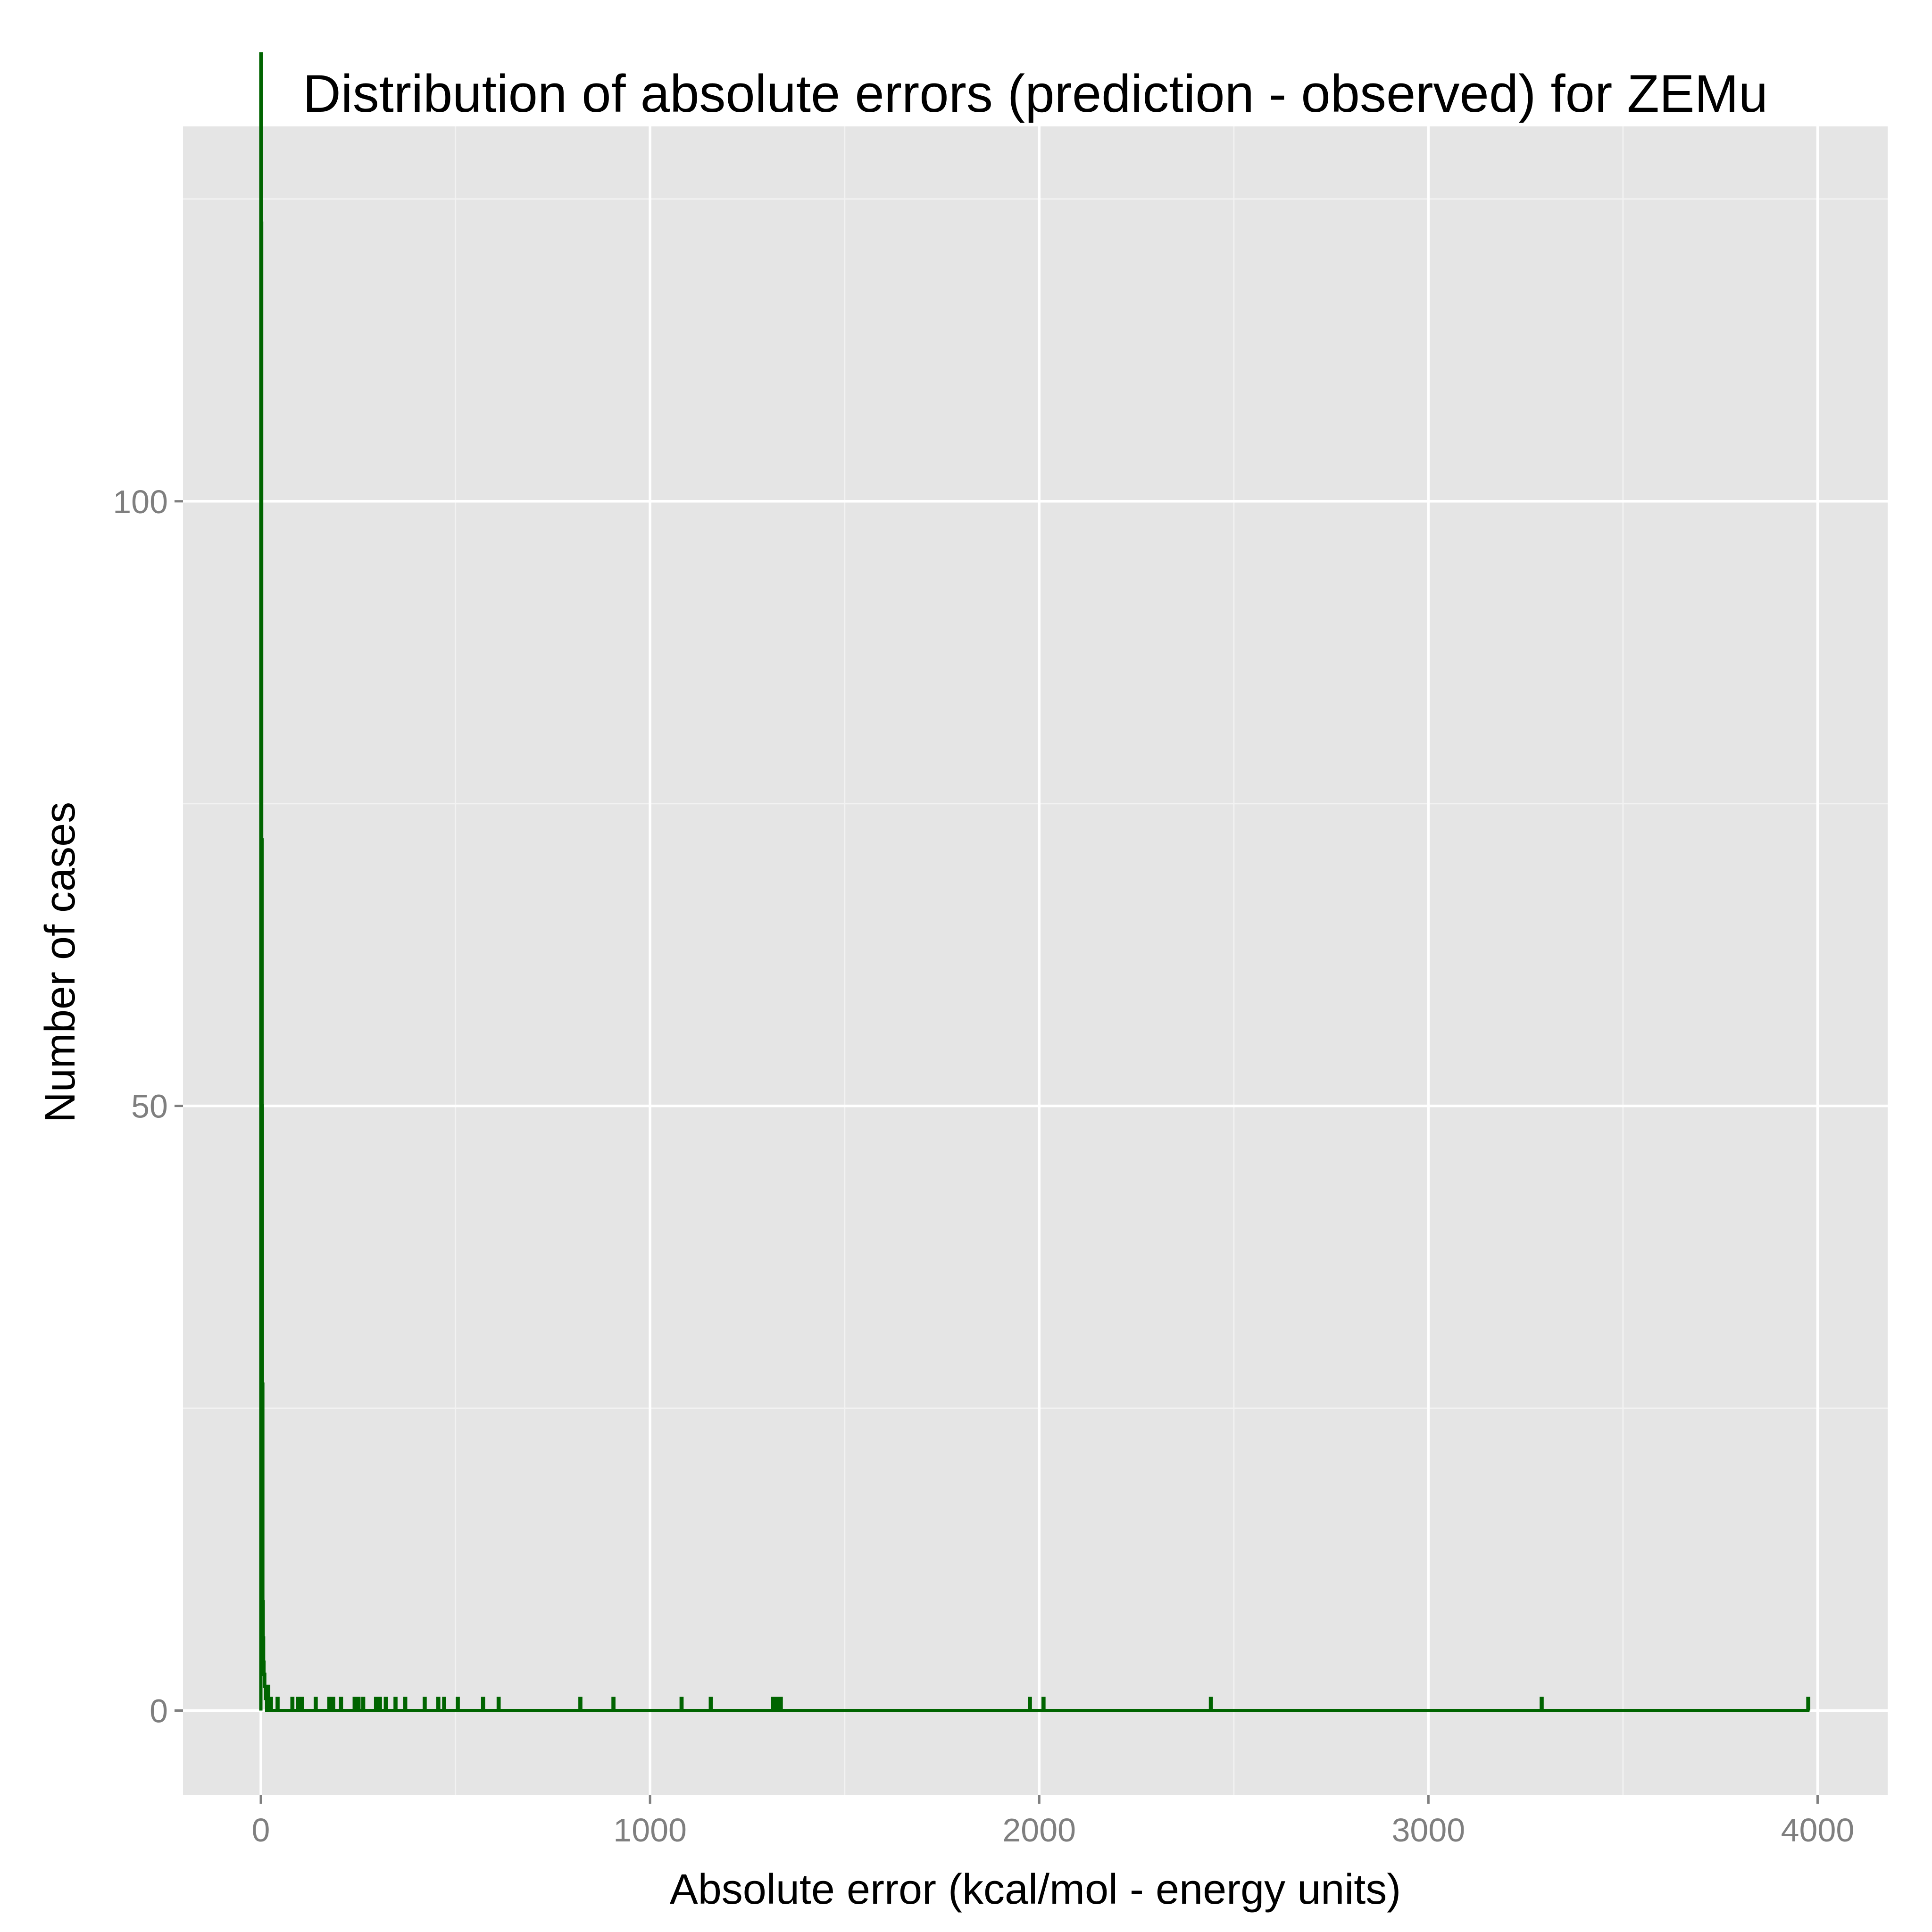  Describe the element at coordinates (650, 1831) in the screenshot. I see `x-tick-label: 1000` at that location.